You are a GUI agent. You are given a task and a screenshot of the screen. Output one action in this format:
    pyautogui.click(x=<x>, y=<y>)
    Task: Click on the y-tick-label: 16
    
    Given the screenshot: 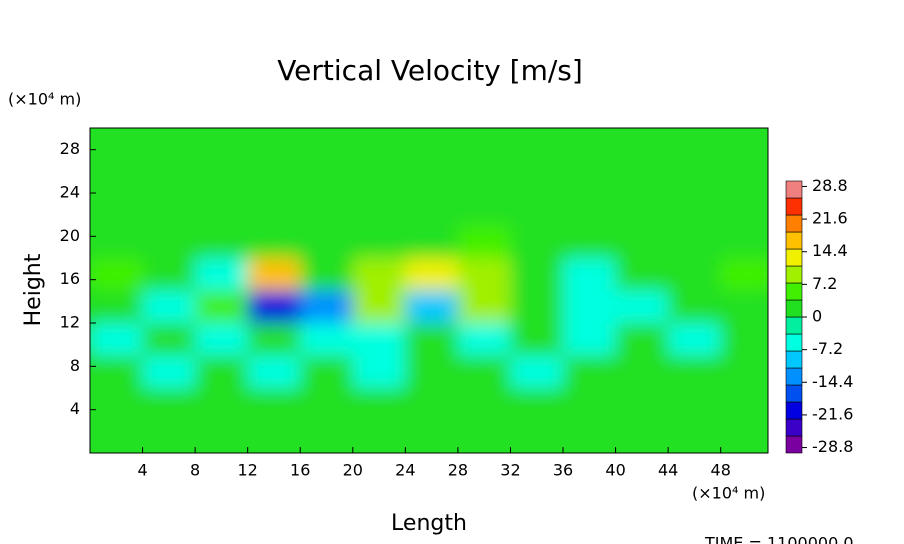 What is the action you would take?
    pyautogui.click(x=70, y=278)
    